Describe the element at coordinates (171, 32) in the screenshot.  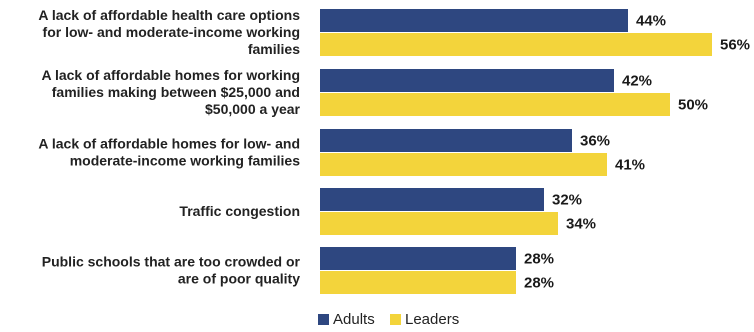
I see `category-label: for low- and moderate-income working` at that location.